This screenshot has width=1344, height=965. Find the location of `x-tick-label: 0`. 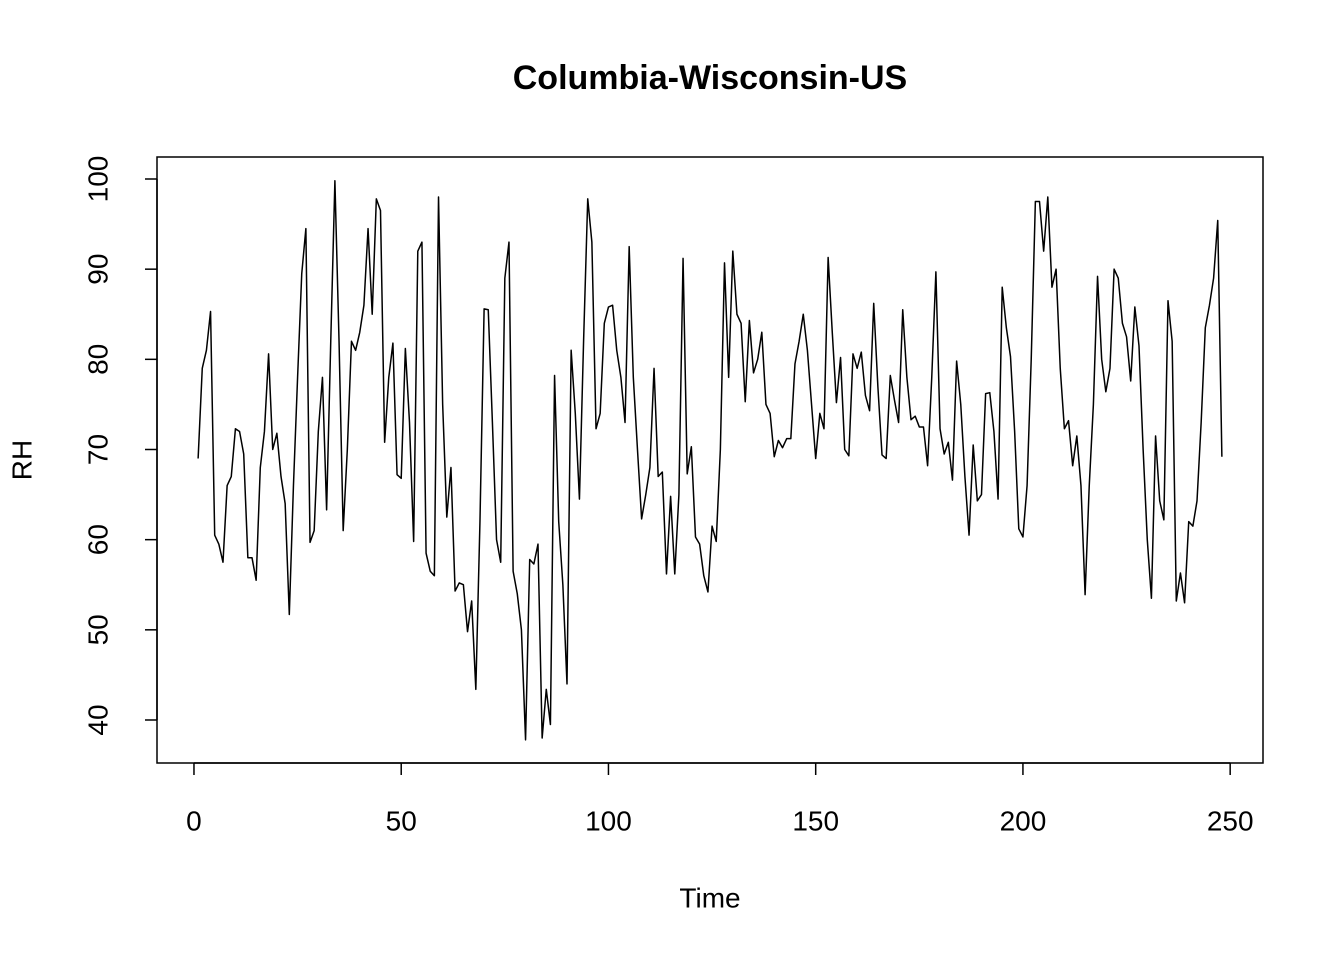

x-tick-label: 0 is located at coordinates (194, 820).